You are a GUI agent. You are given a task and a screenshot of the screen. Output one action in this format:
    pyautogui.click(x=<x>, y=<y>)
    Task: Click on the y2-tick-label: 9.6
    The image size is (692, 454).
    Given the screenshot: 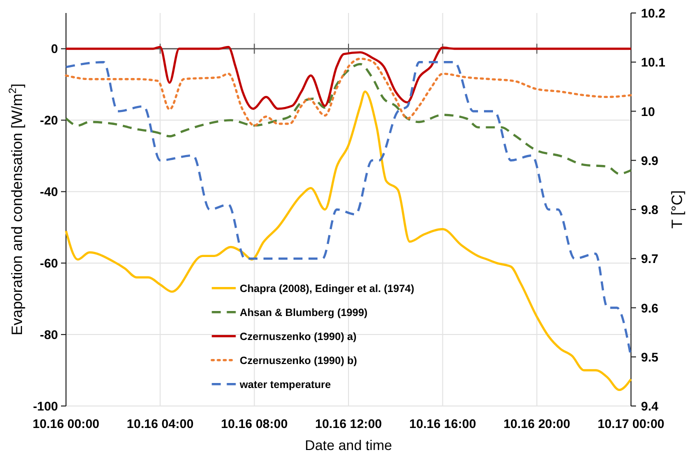 What is the action you would take?
    pyautogui.click(x=649, y=308)
    